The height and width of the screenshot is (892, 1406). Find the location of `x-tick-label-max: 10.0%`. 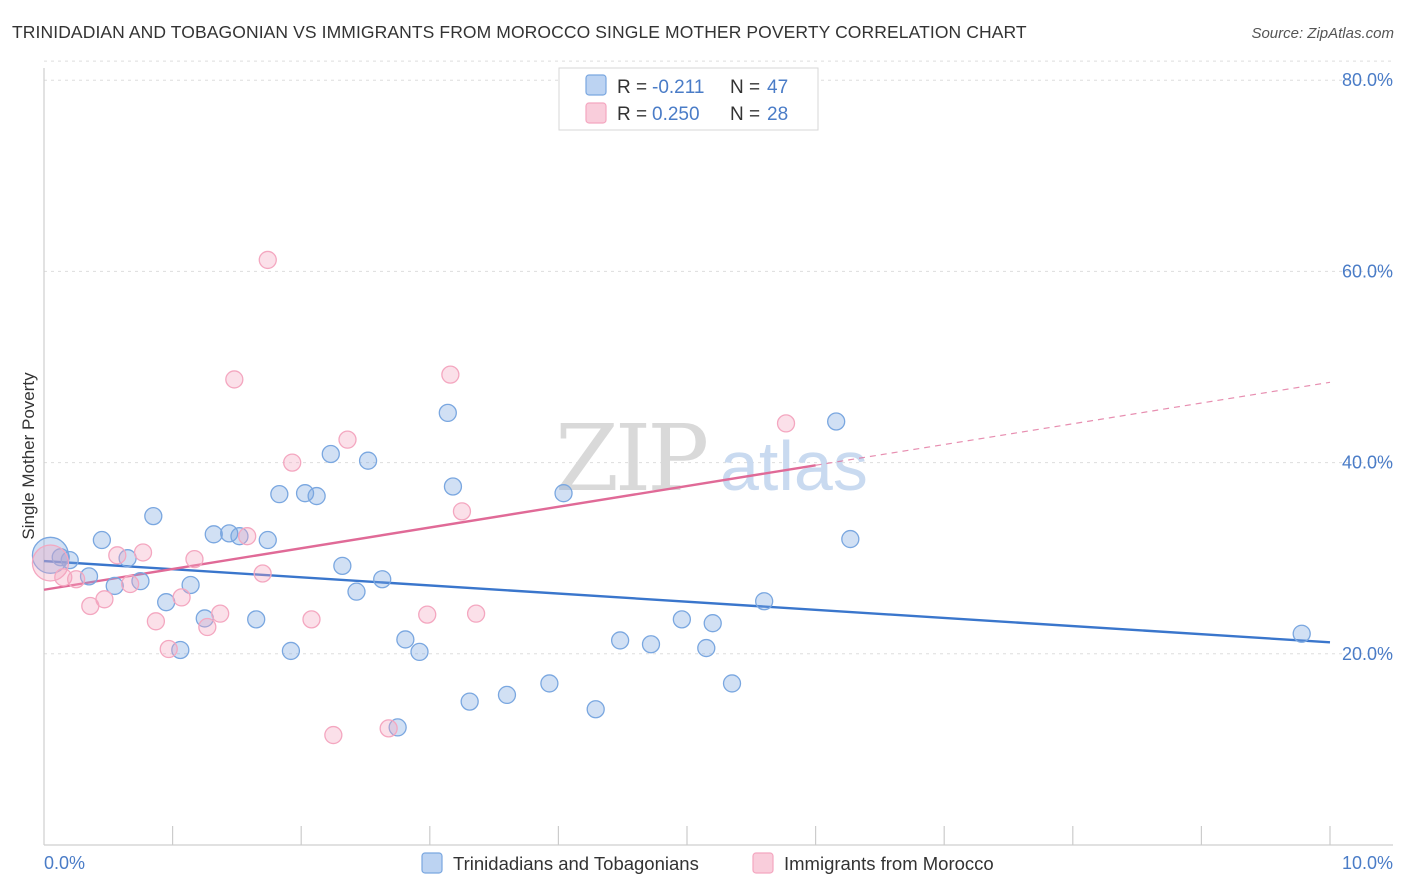

x-tick-label-max: 10.0% is located at coordinates (1367, 863).